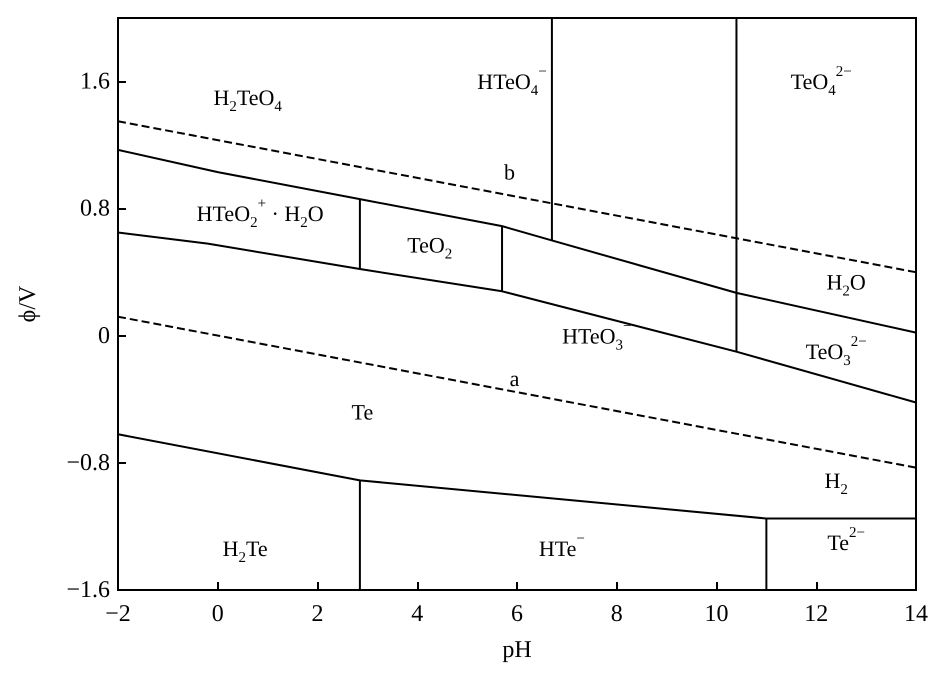 The width and height of the screenshot is (946, 696). I want to click on x-axis-title: pH, so click(517, 650).